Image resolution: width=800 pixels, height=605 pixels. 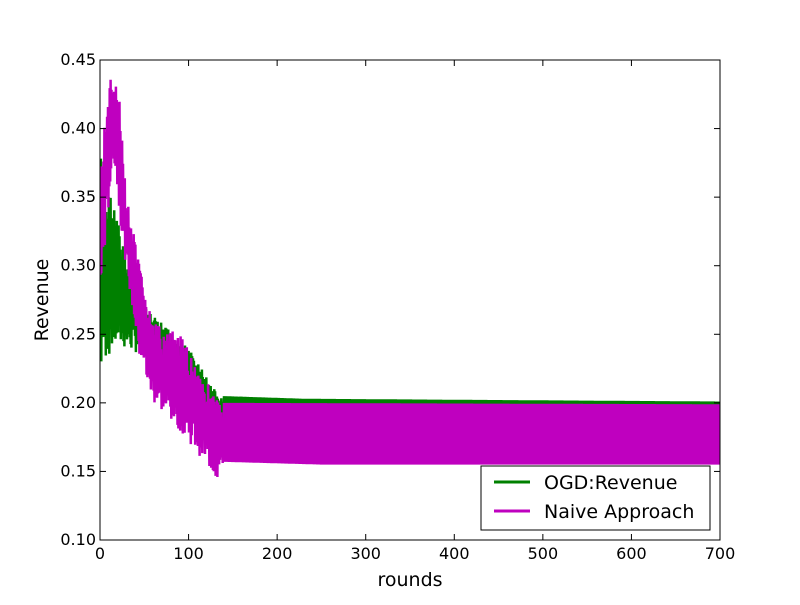 What do you see at coordinates (78, 539) in the screenshot?
I see `y-tick-label: 0.10` at bounding box center [78, 539].